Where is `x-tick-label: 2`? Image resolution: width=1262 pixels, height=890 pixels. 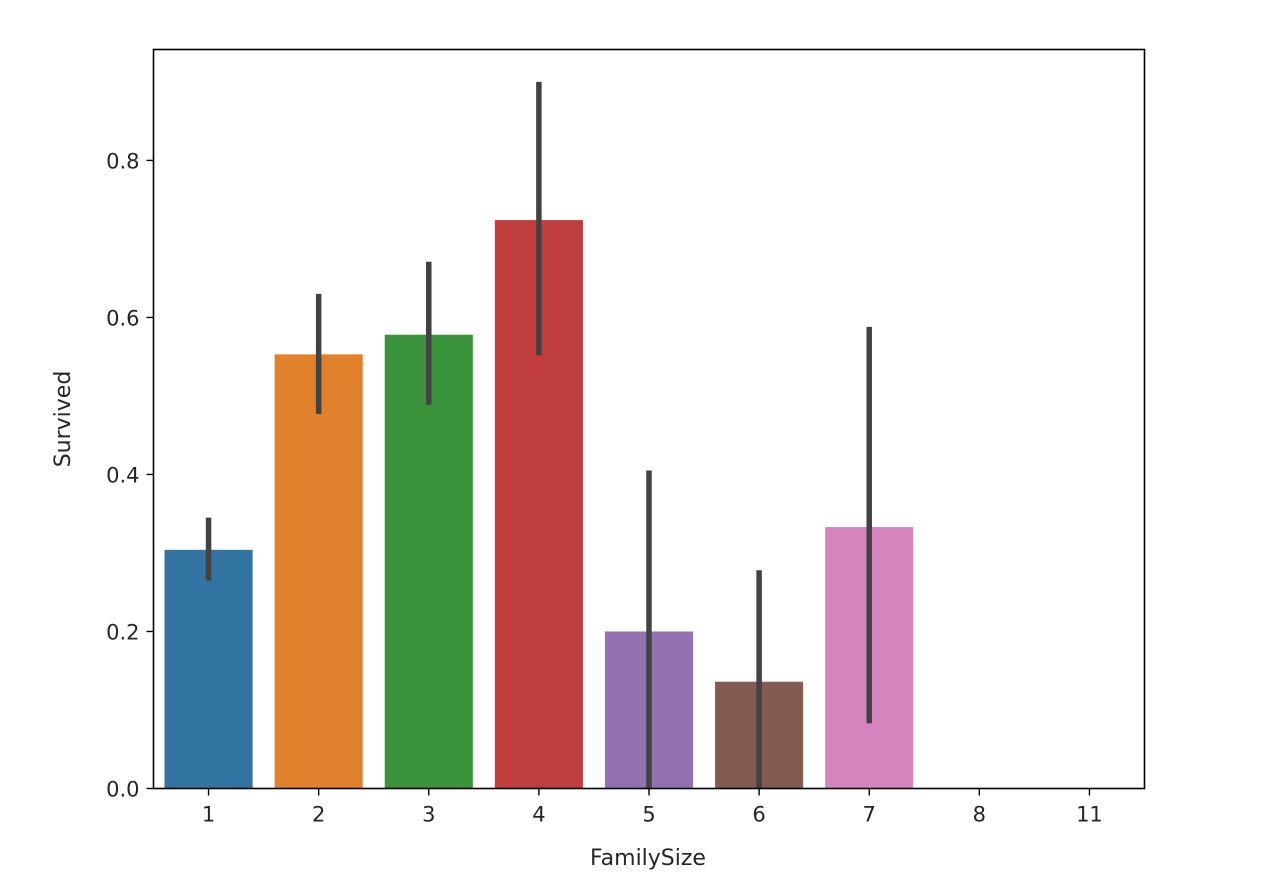 x-tick-label: 2 is located at coordinates (318, 815).